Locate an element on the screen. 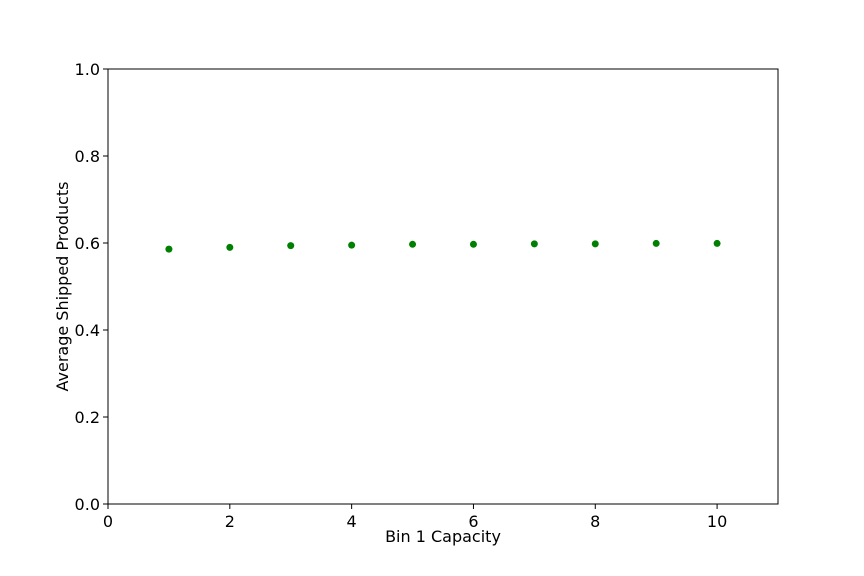 The width and height of the screenshot is (864, 576). data-points is located at coordinates (443, 246).